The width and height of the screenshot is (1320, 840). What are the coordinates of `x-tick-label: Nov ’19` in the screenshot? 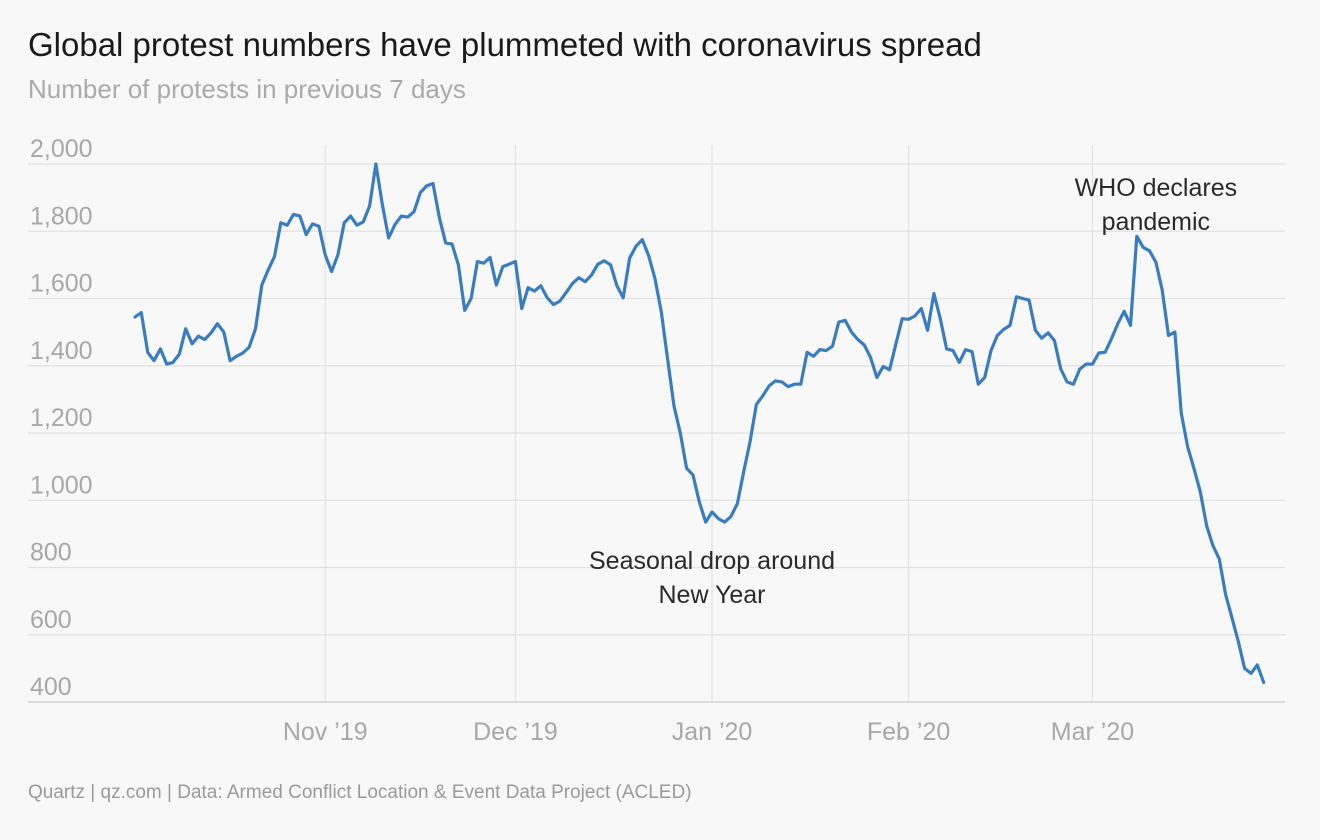 It's located at (325, 732).